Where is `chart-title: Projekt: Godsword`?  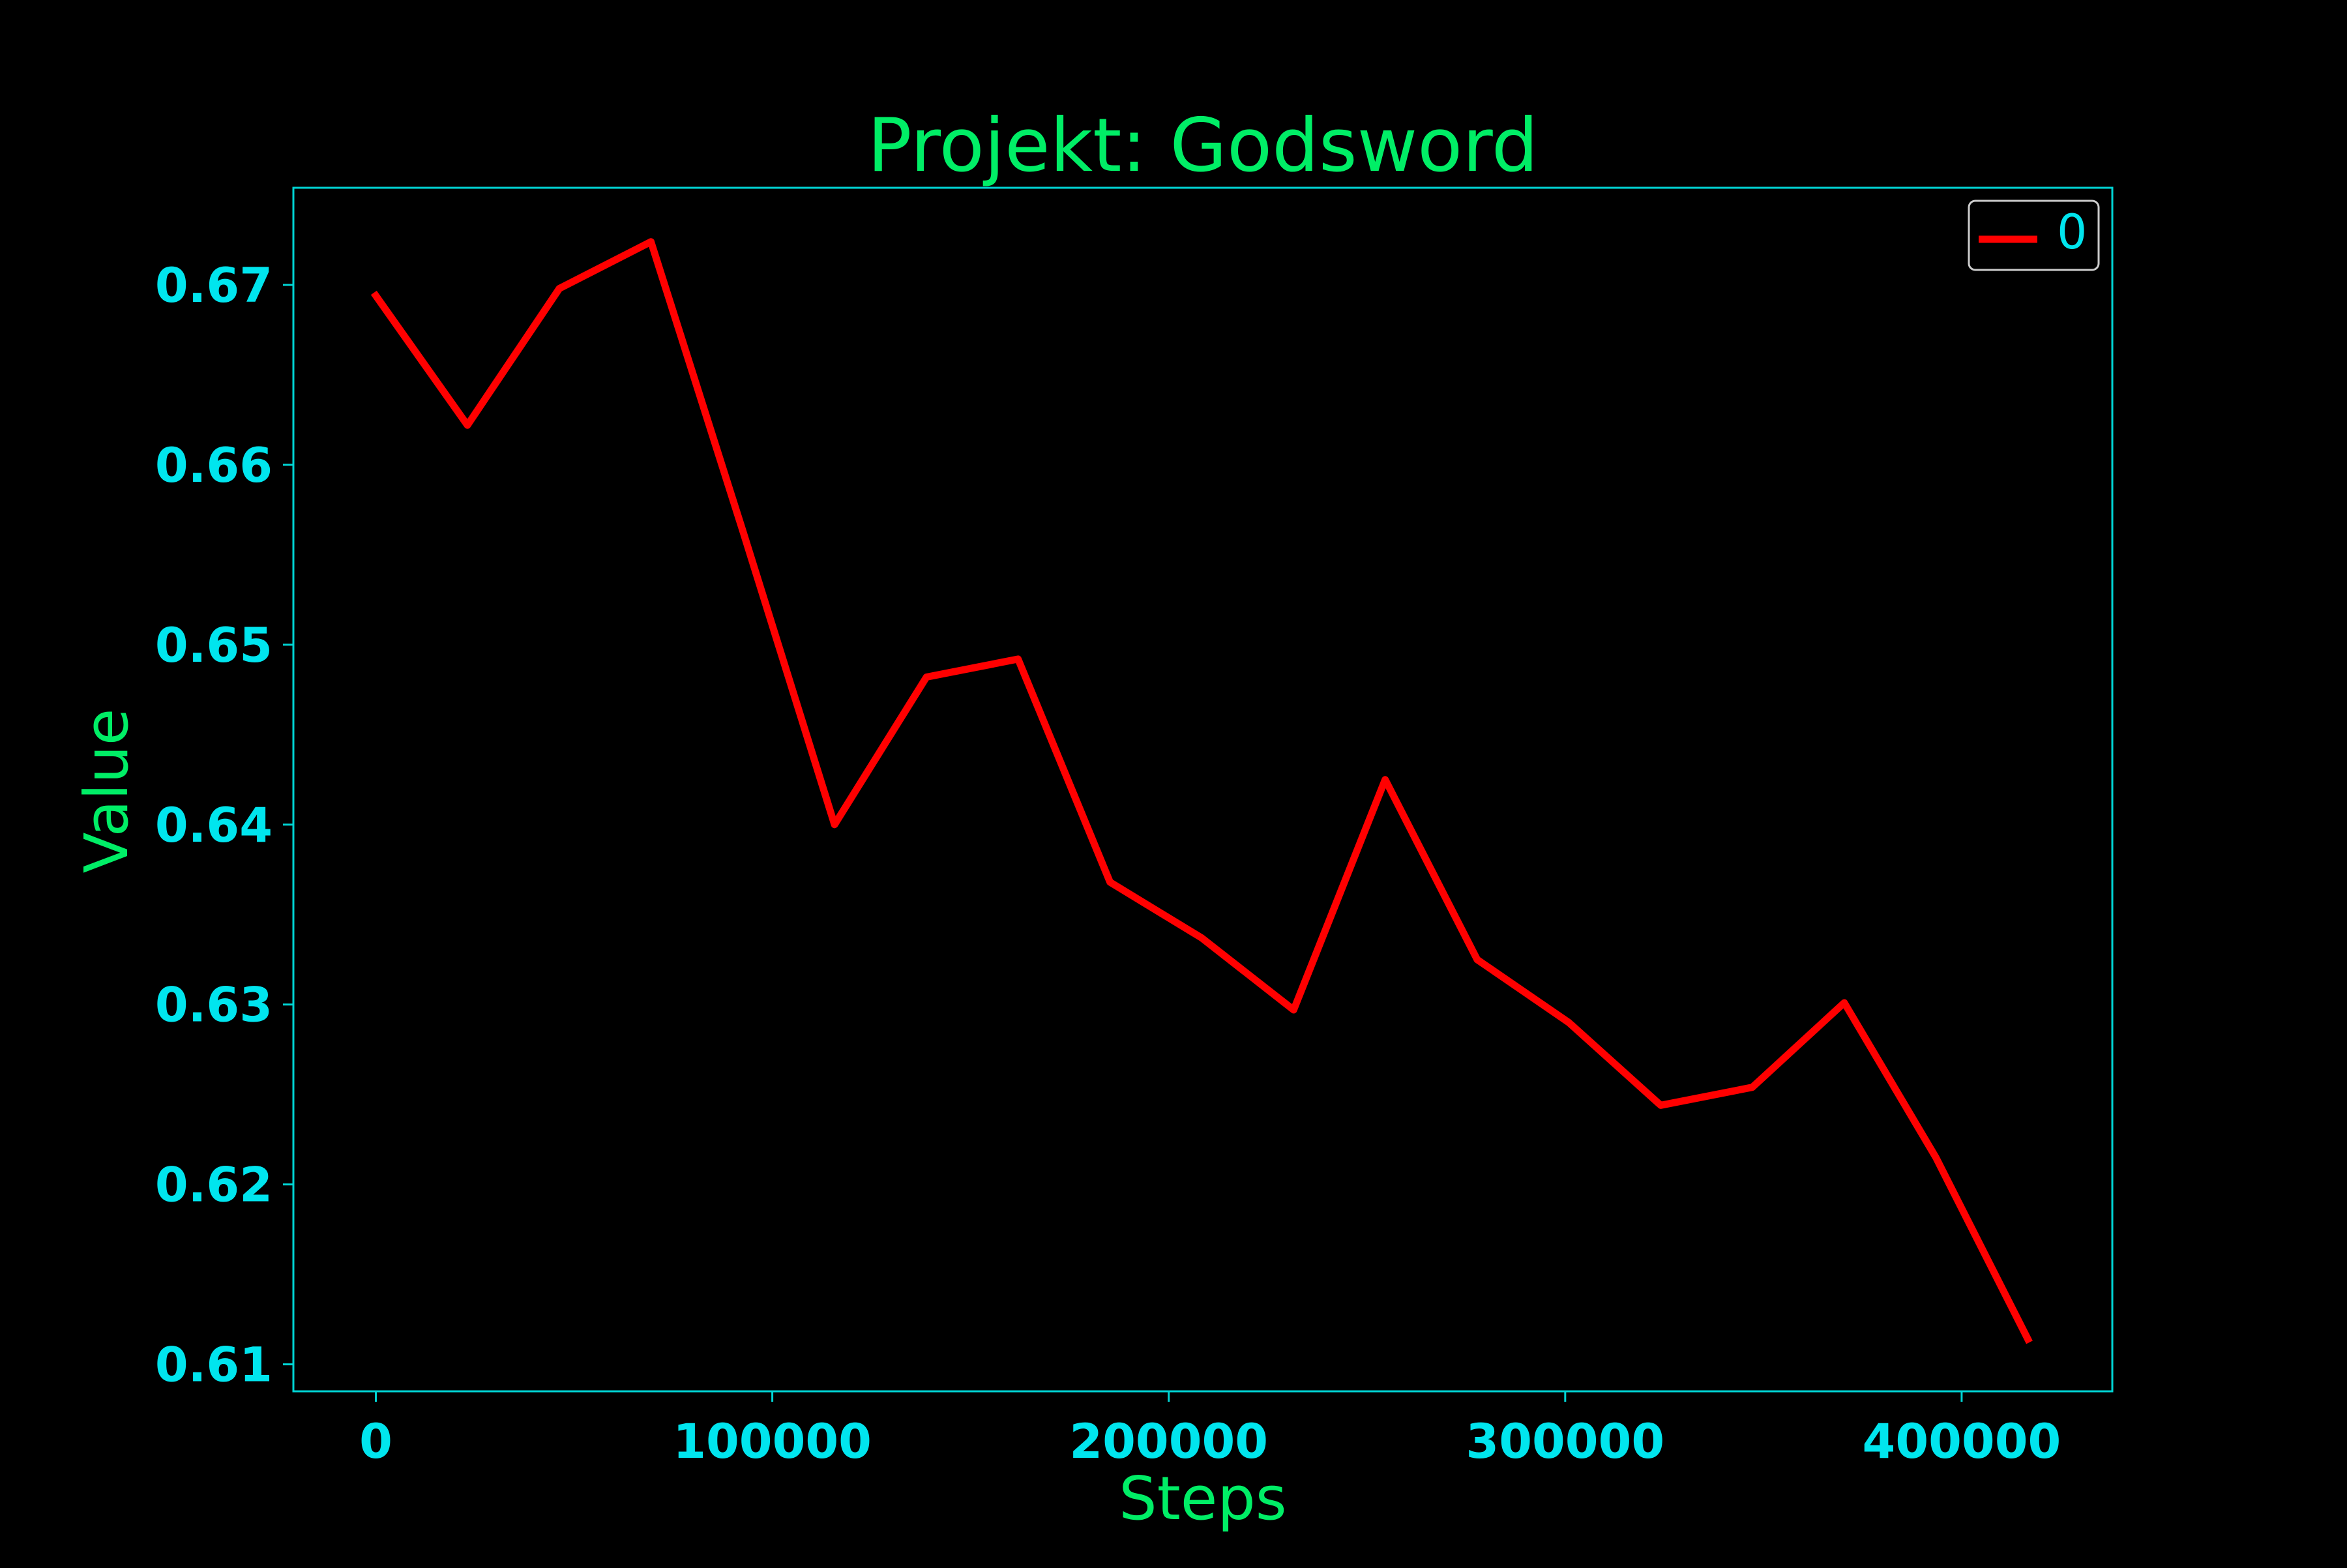 chart-title: Projekt: Godsword is located at coordinates (1203, 145).